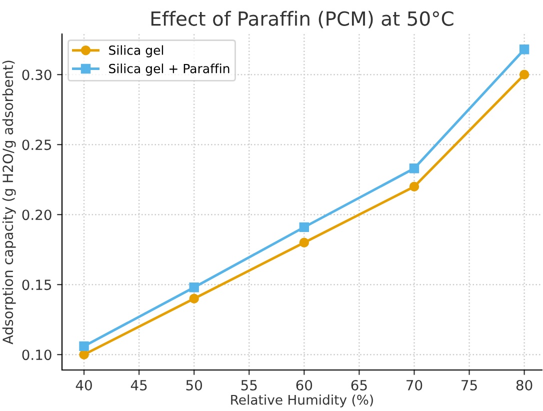  Describe the element at coordinates (469, 385) in the screenshot. I see `x-tick-label: 75` at that location.